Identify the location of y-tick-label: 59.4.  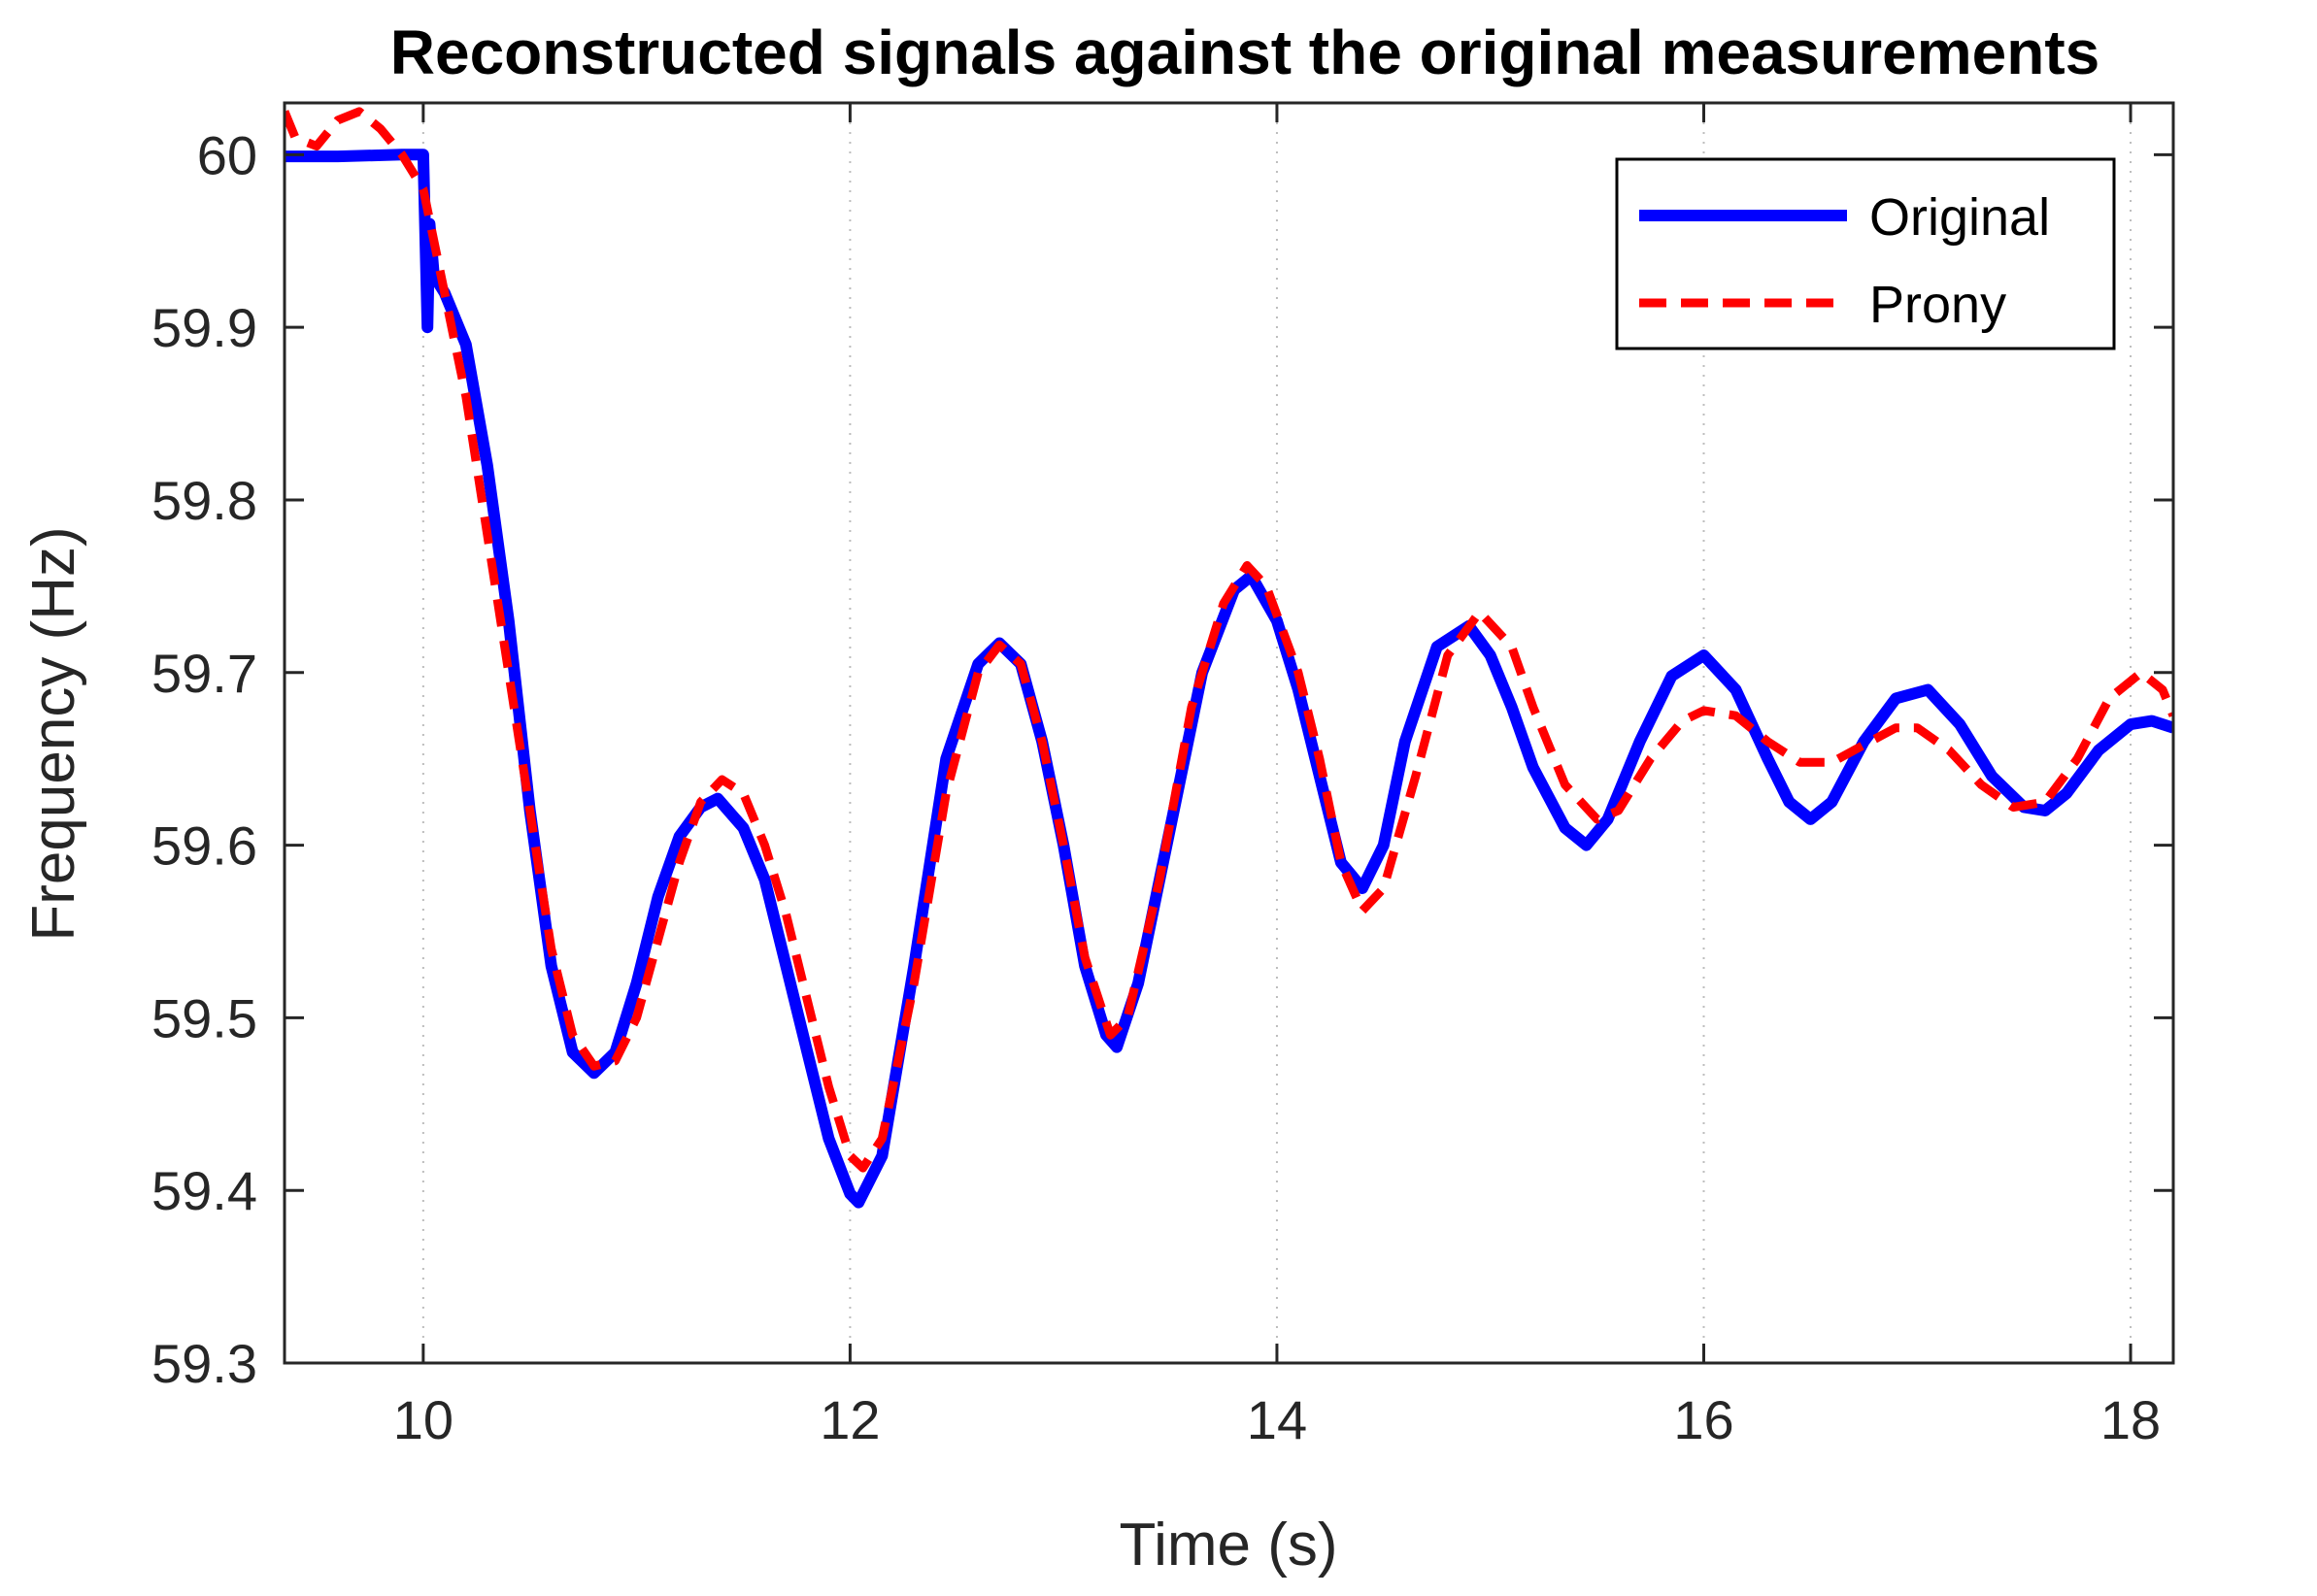
(204, 1190).